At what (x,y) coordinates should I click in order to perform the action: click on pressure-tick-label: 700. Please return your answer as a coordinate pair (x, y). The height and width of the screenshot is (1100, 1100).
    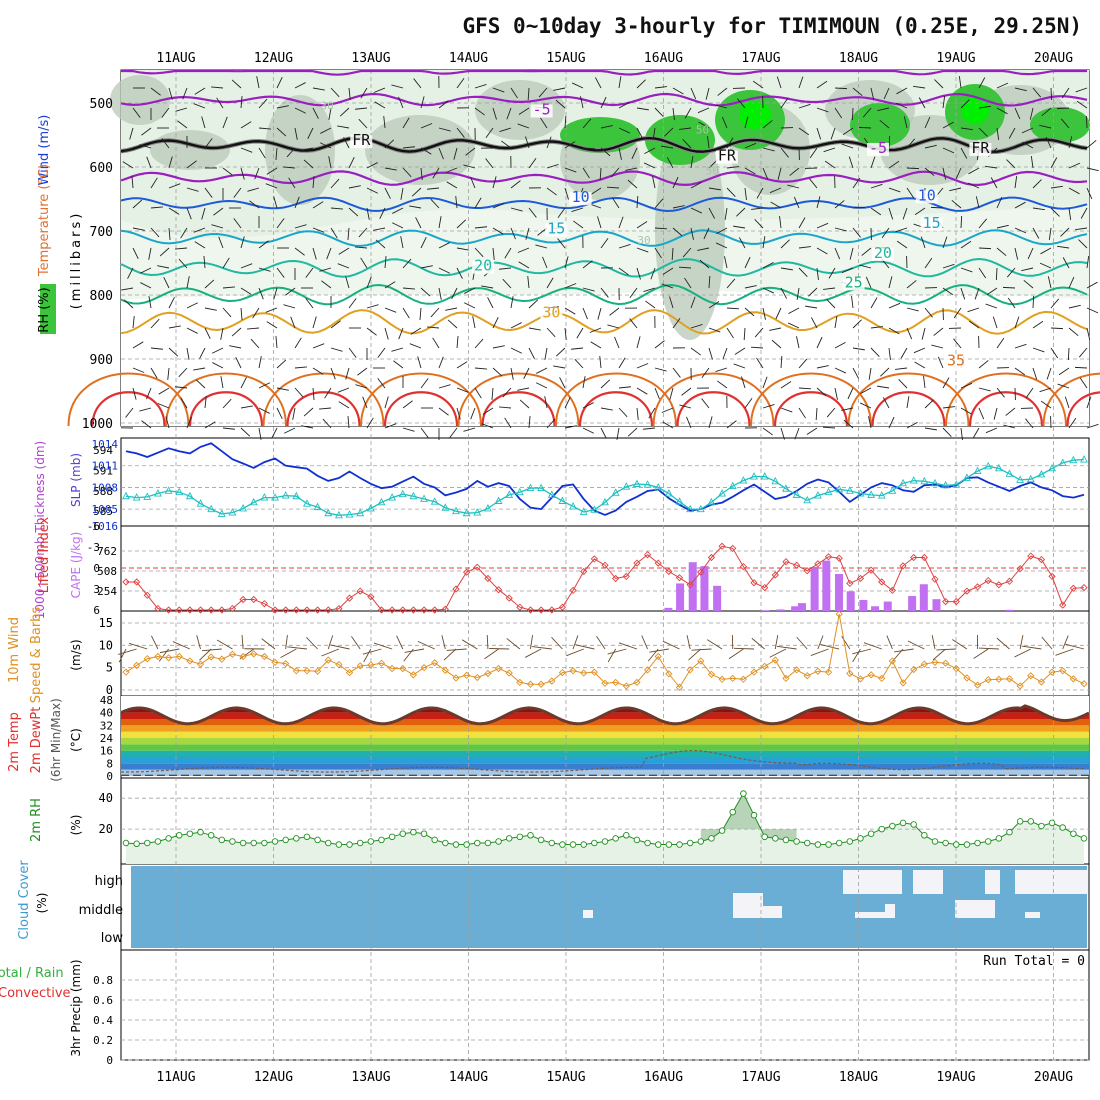
    Looking at the image, I should click on (101, 232).